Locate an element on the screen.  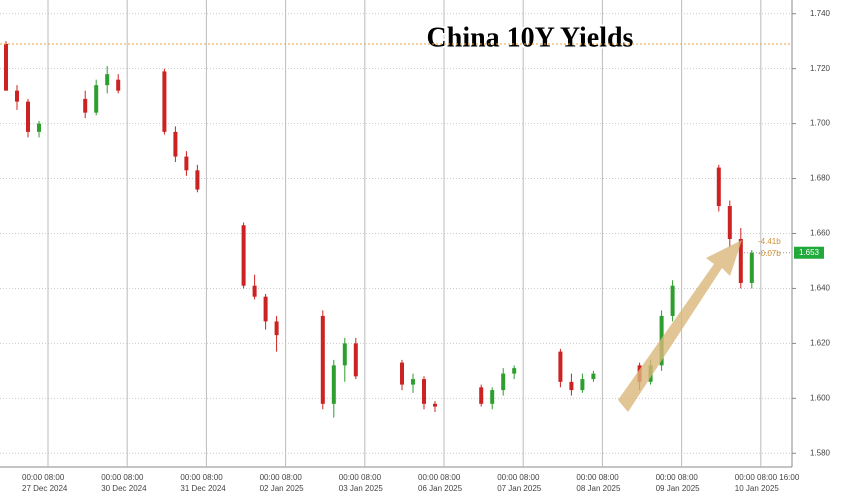
x-date-label: 10 Jan 2025 is located at coordinates (757, 488).